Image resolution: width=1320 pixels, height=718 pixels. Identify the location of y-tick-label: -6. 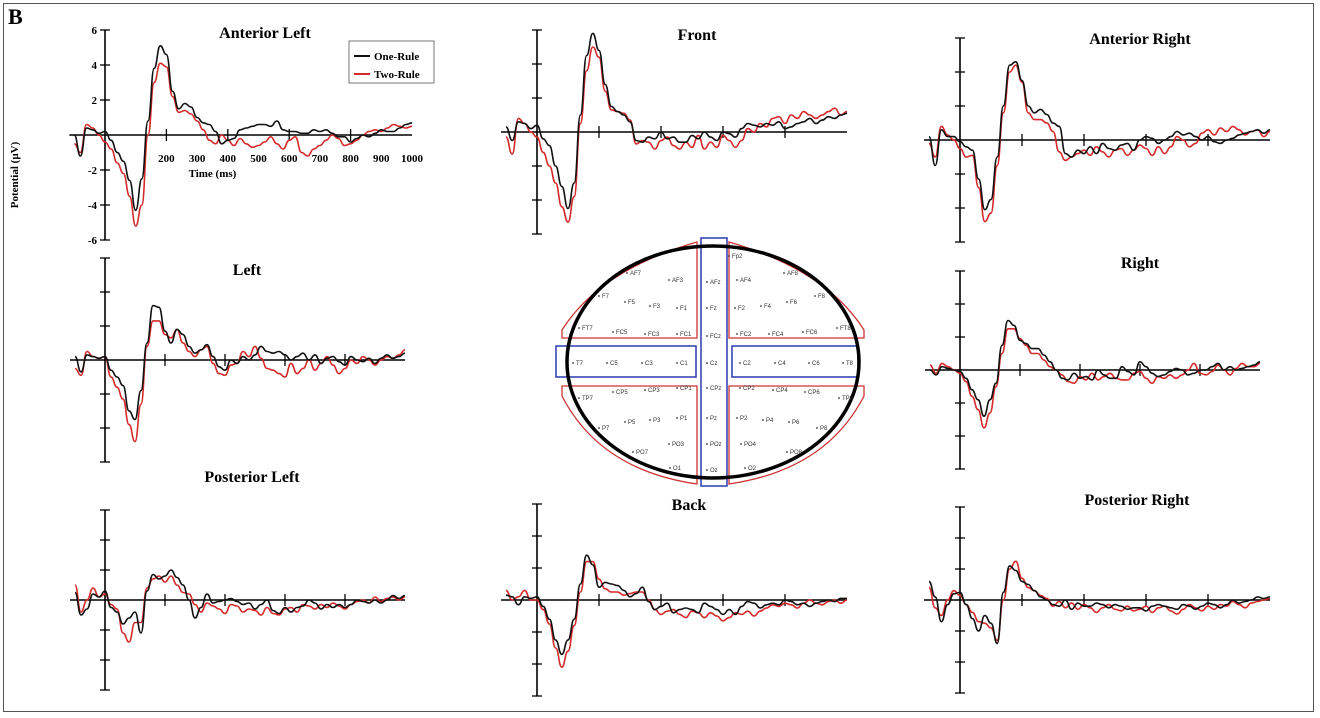
(93, 241).